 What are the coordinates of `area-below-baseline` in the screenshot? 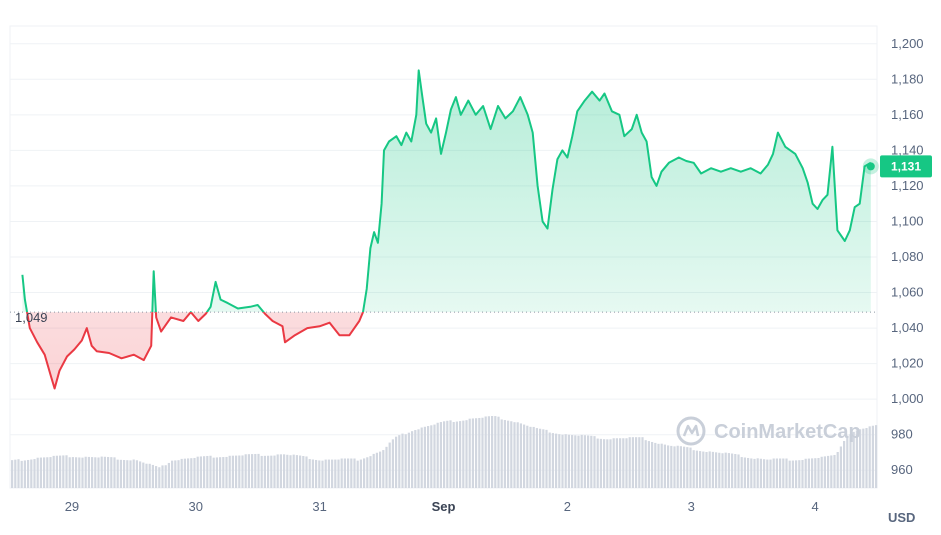 It's located at (446, 350).